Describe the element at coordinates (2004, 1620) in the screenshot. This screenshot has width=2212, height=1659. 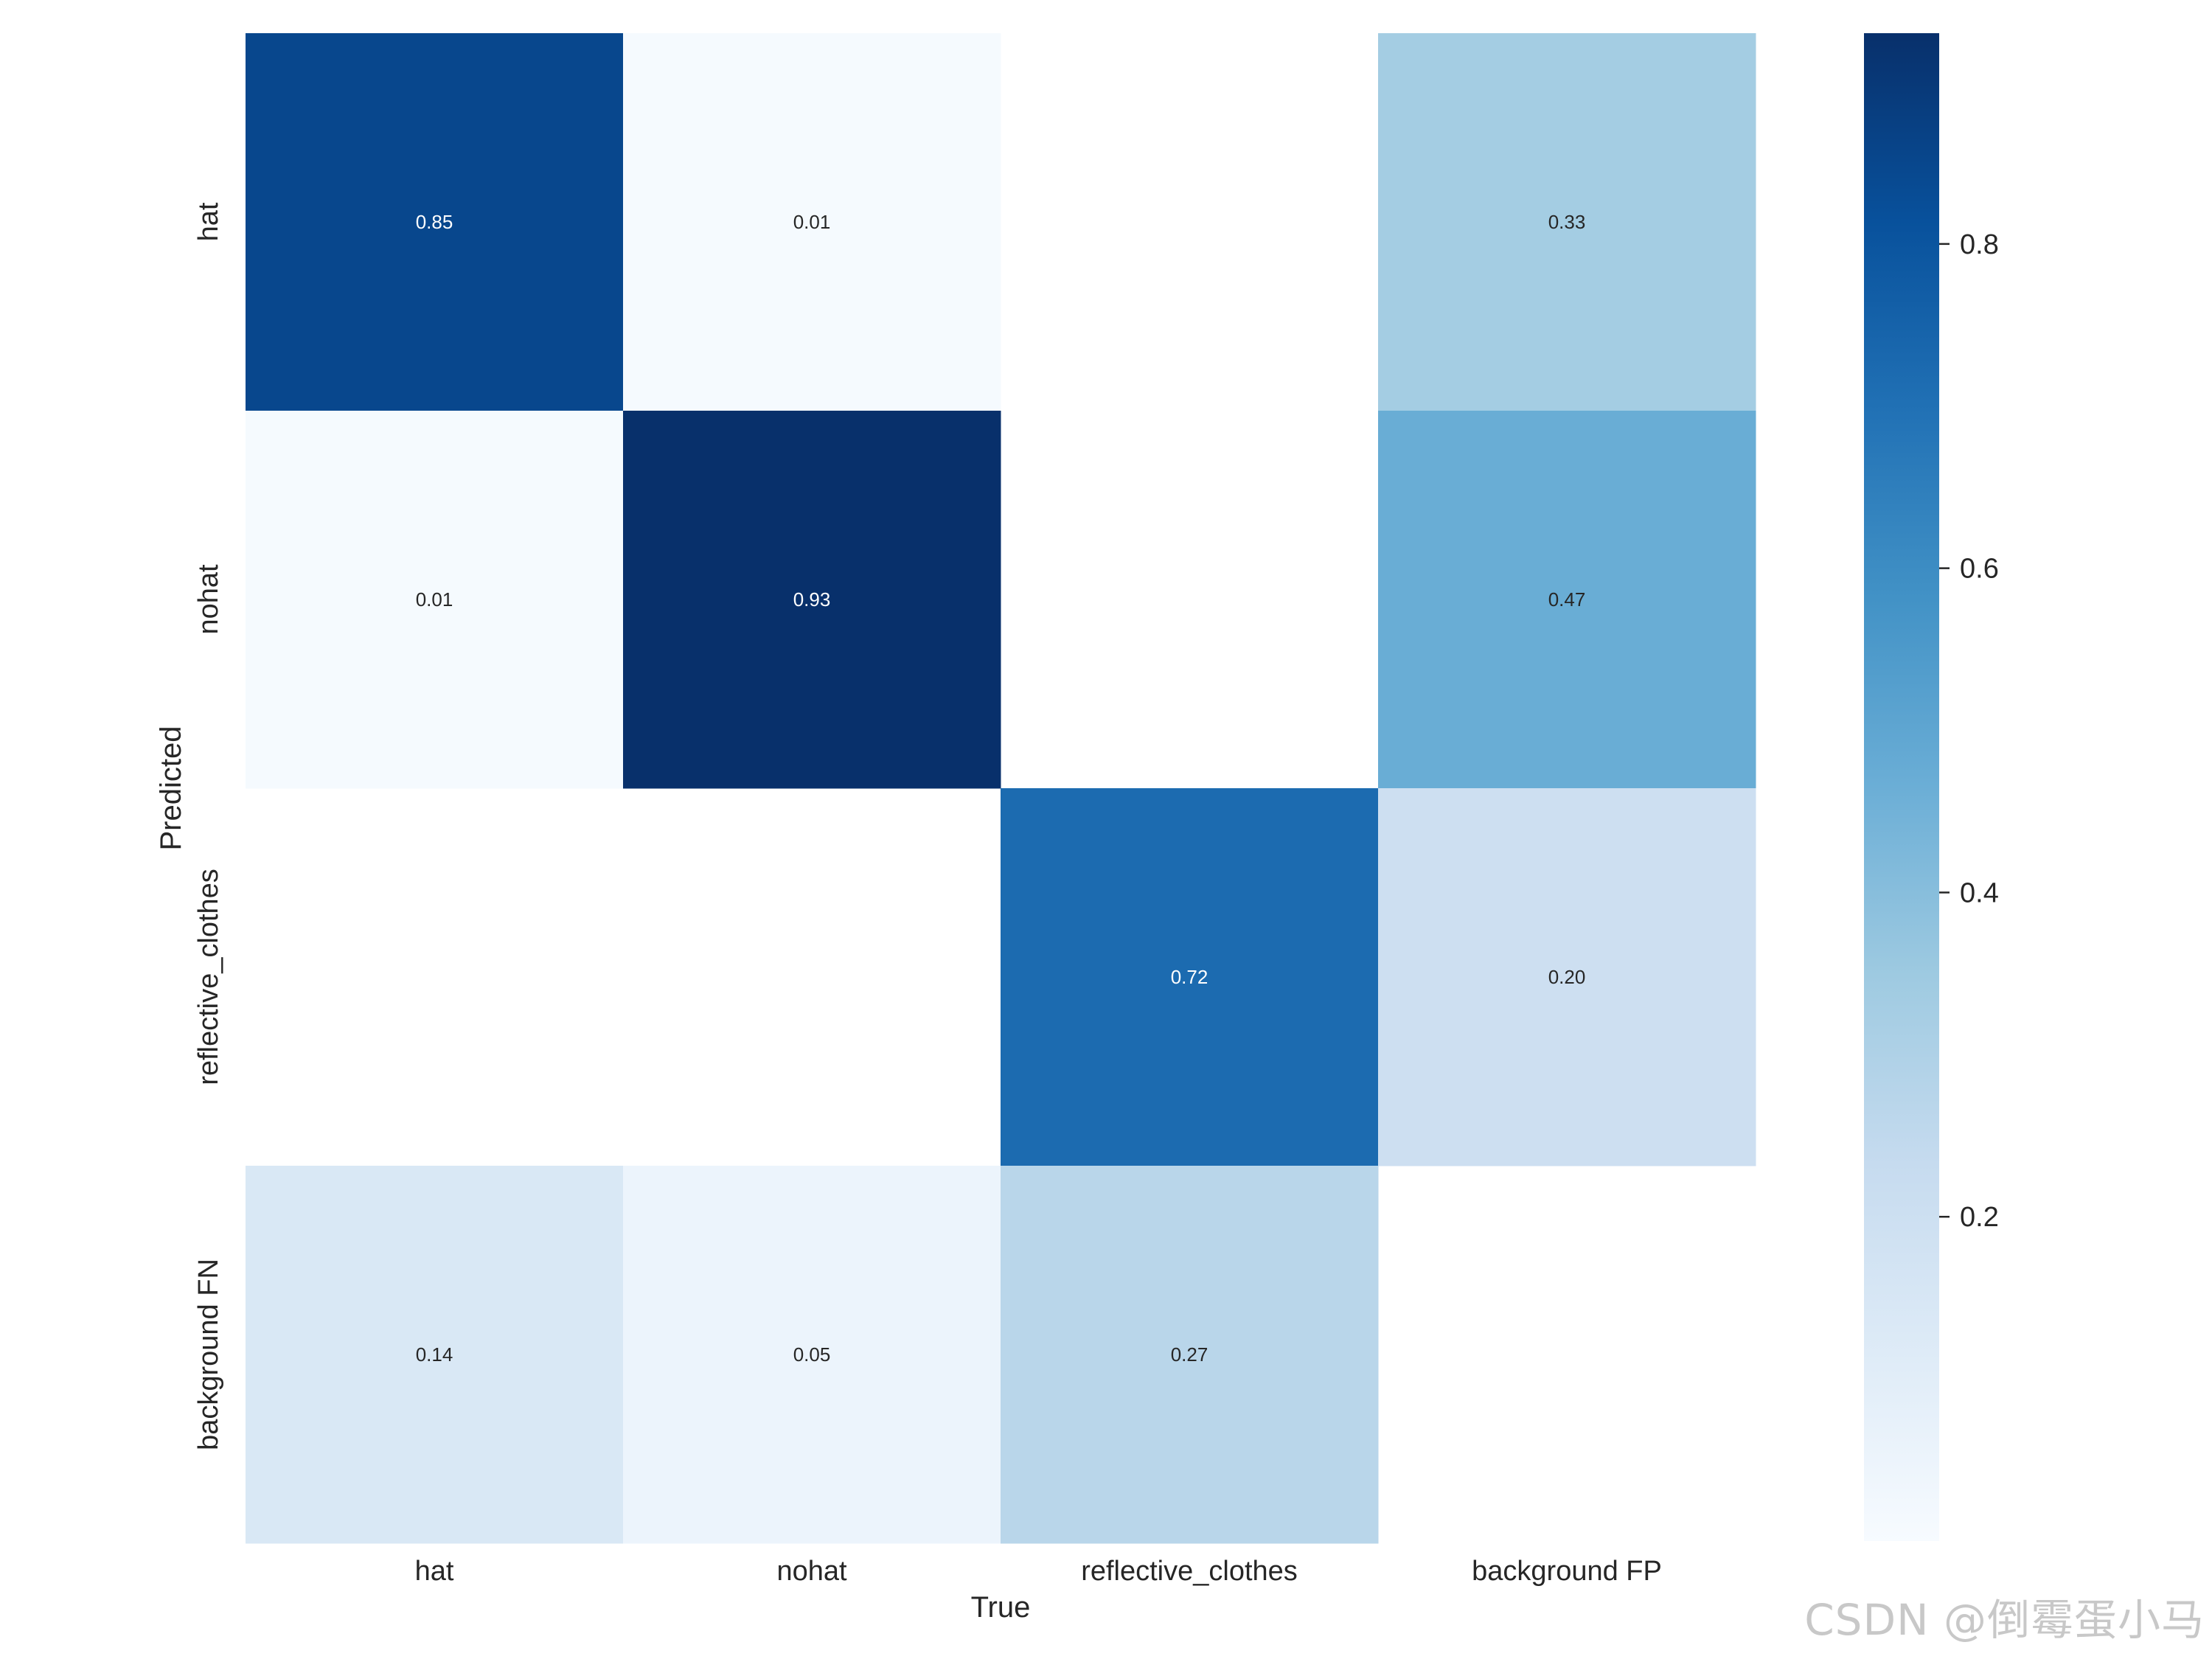
I see `watermark: CSDN @倒霉蛋小马` at that location.